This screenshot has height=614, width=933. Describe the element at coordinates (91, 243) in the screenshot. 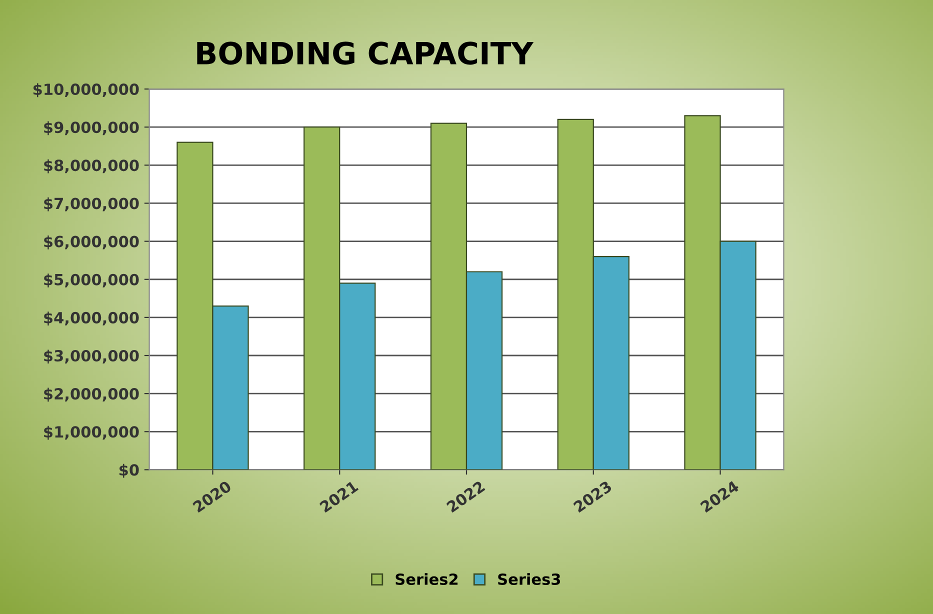

I see `y-tick-label: $6,000,000` at that location.